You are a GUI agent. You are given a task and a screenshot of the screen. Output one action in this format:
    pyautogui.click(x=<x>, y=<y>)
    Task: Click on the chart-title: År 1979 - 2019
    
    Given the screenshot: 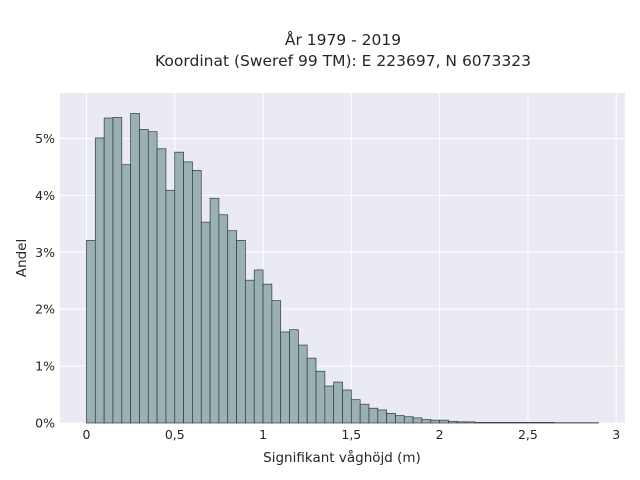 What is the action you would take?
    pyautogui.click(x=343, y=39)
    